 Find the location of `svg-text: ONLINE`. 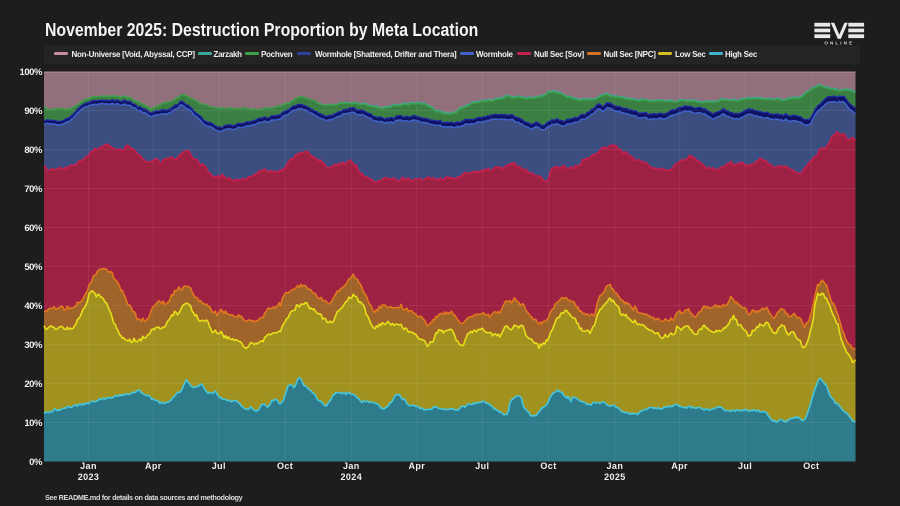

svg-text: ONLINE is located at coordinates (839, 43).